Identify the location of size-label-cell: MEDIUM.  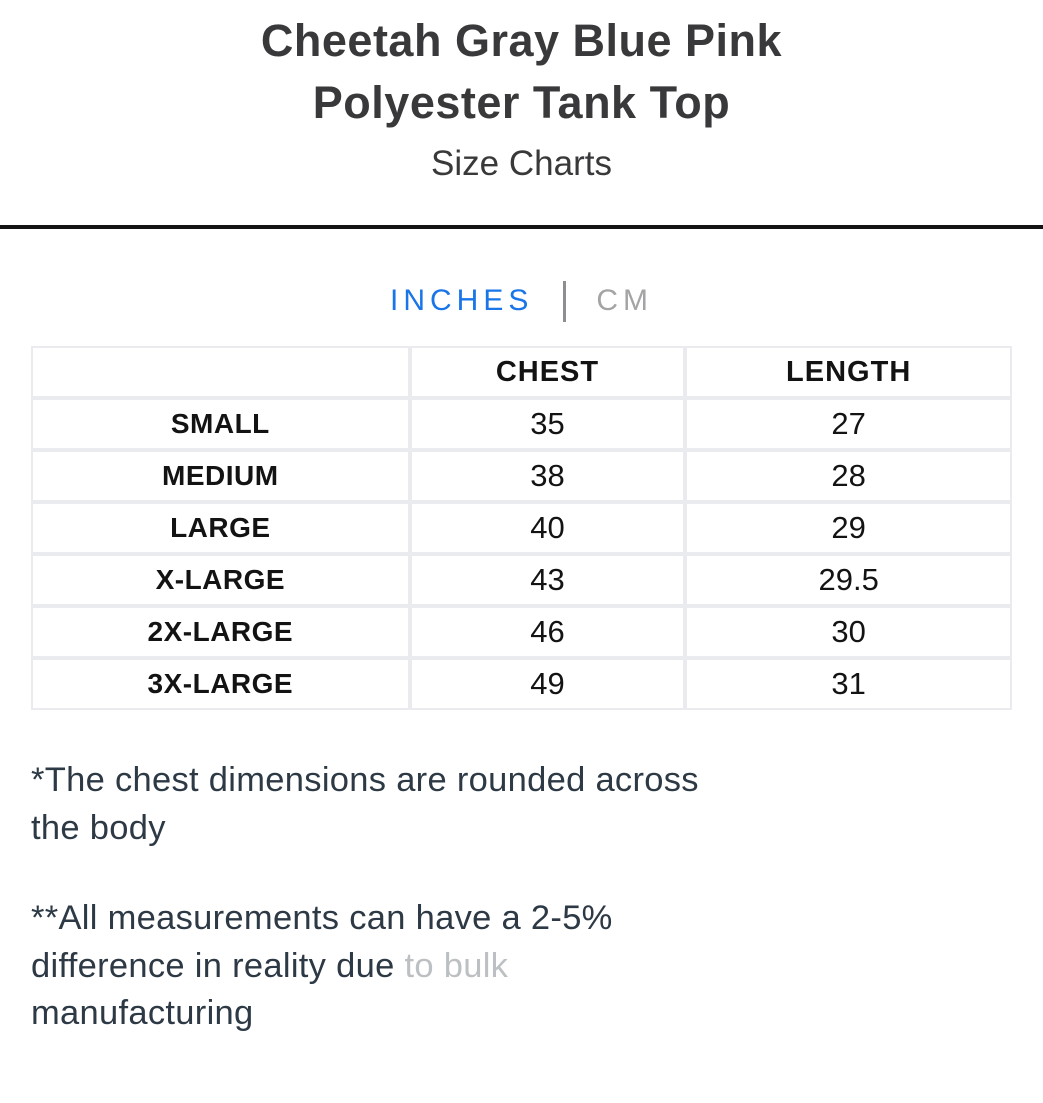
(220, 476).